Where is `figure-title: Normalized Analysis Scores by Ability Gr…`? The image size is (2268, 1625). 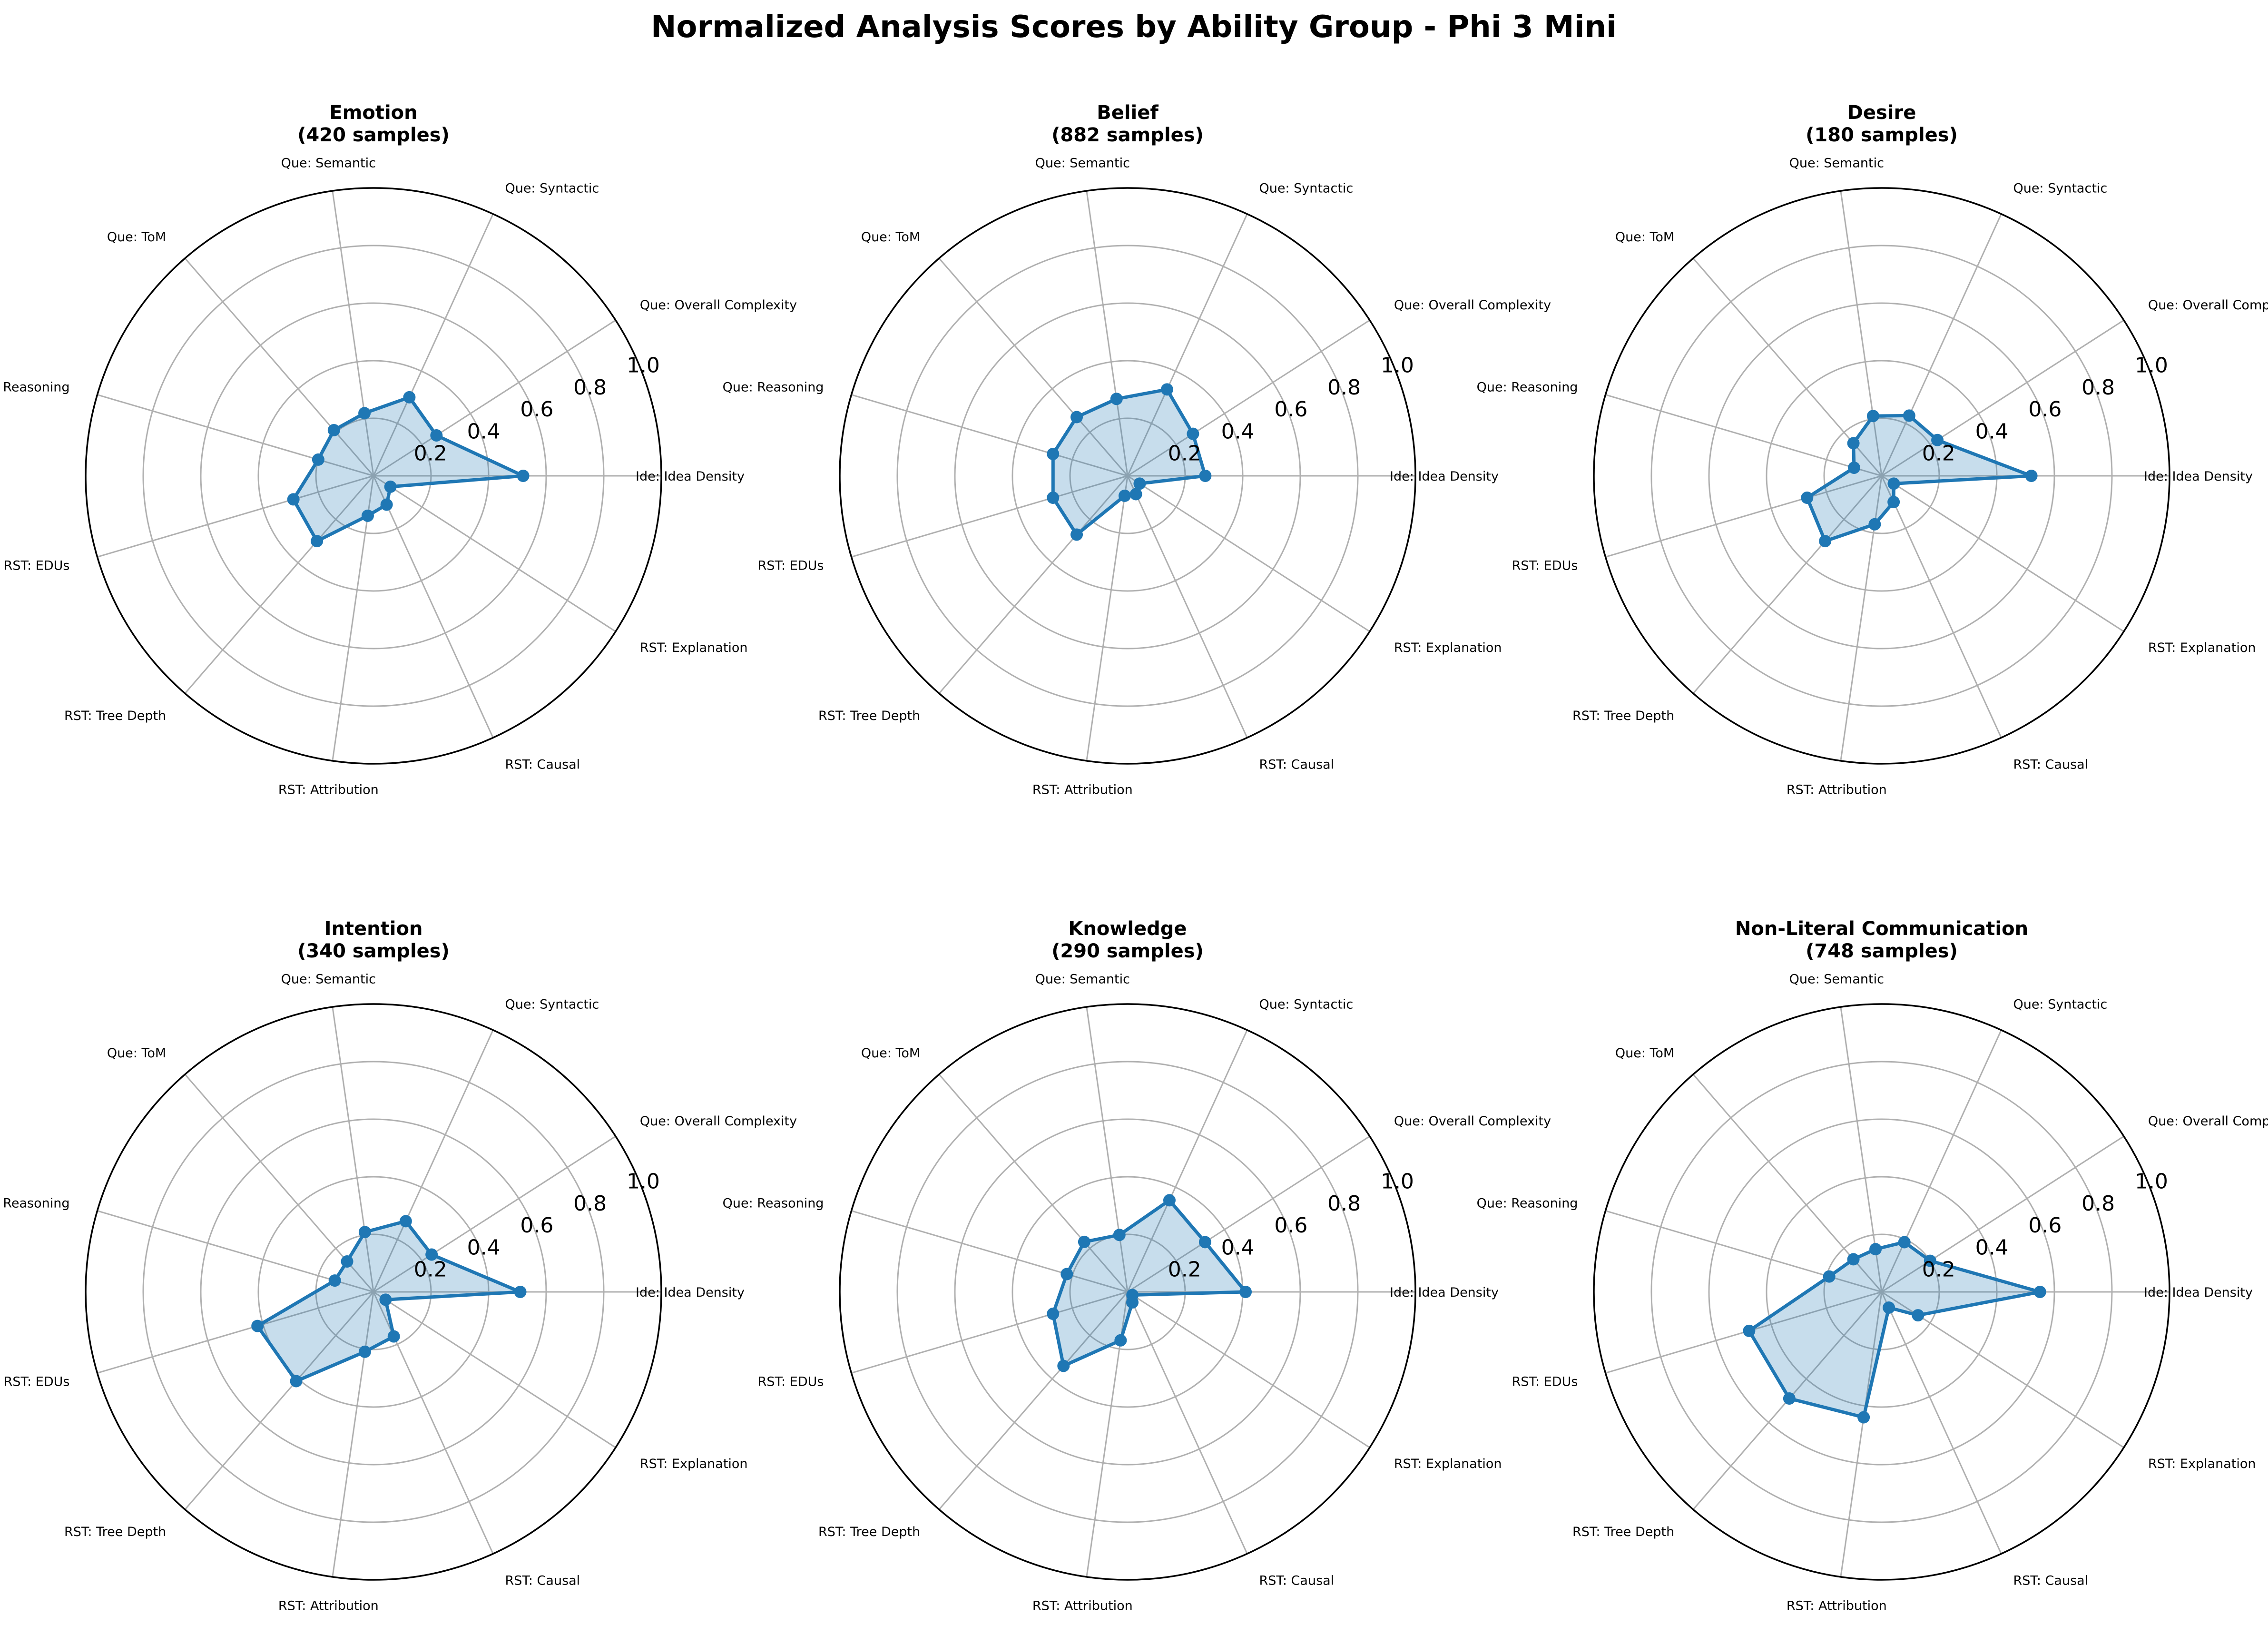
figure-title: Normalized Analysis Scores by Ability Gr… is located at coordinates (1134, 27).